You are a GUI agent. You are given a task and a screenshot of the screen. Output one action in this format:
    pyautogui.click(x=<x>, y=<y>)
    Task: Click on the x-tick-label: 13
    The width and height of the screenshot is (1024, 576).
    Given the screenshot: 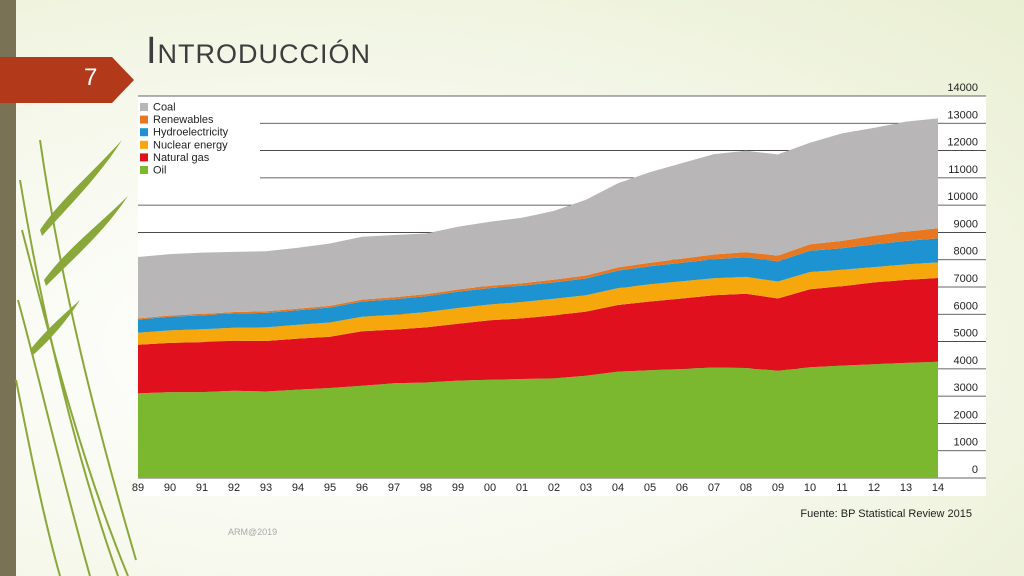 What is the action you would take?
    pyautogui.click(x=906, y=488)
    